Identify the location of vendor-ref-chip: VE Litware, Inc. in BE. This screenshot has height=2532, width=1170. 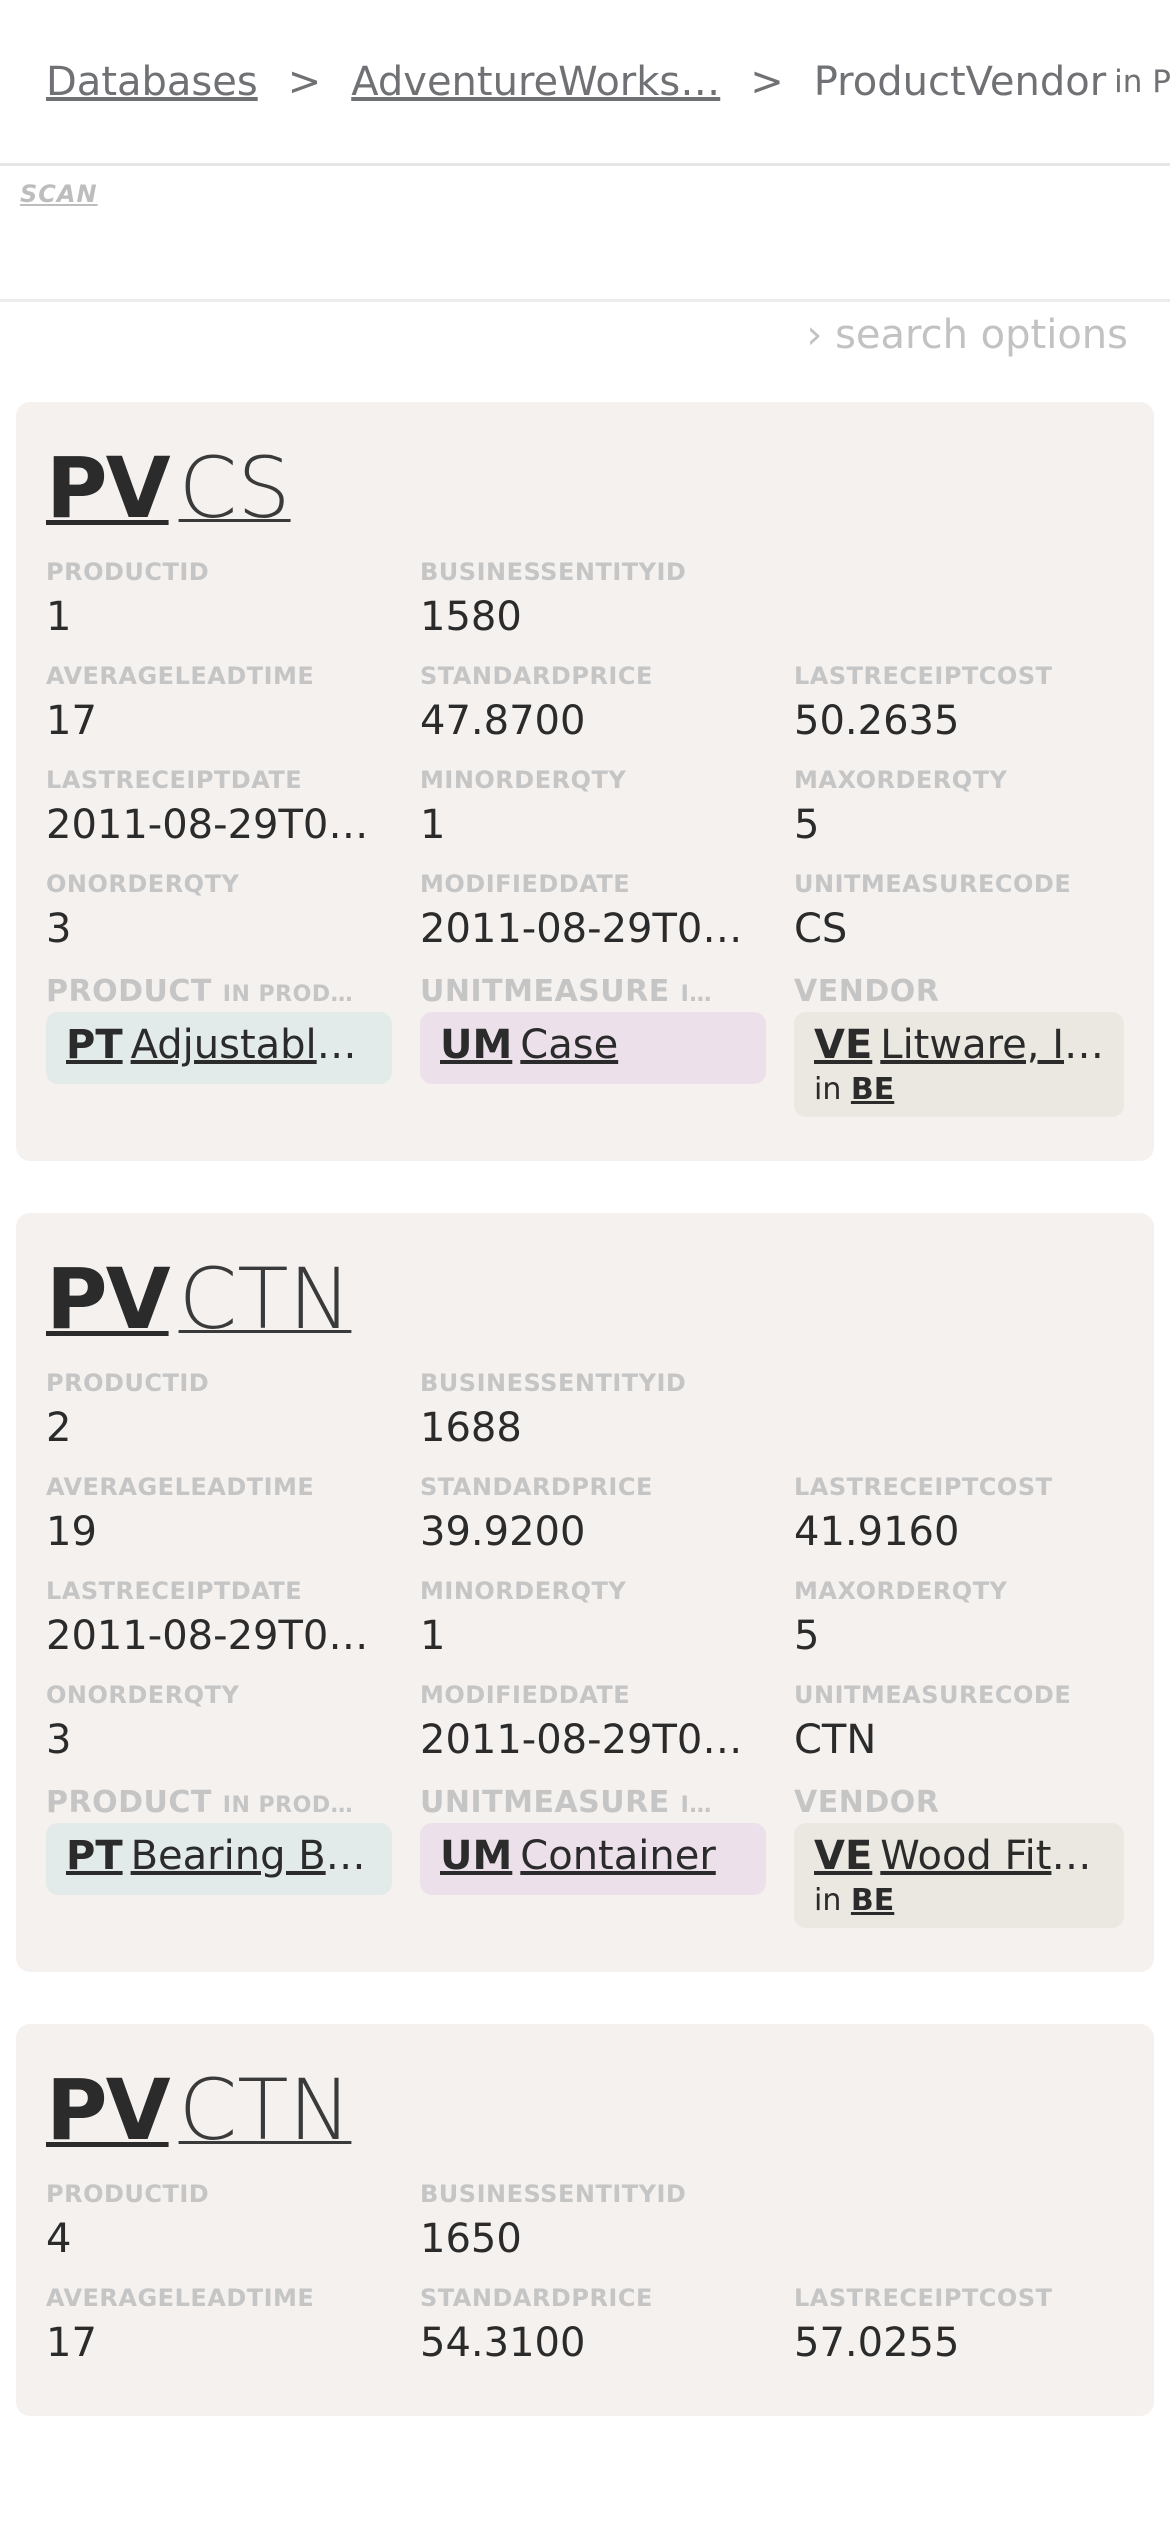
(959, 1064).